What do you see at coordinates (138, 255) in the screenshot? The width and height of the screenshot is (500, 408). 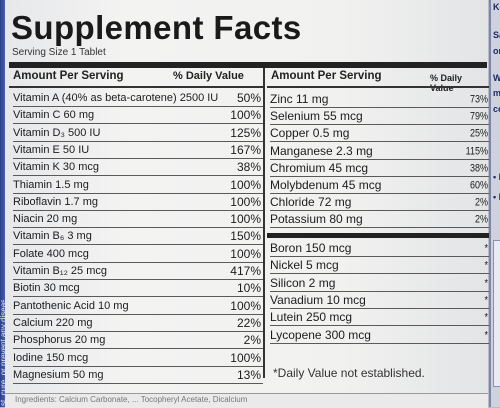 I see `nutrient-row: Folate 400 mcg 100%` at bounding box center [138, 255].